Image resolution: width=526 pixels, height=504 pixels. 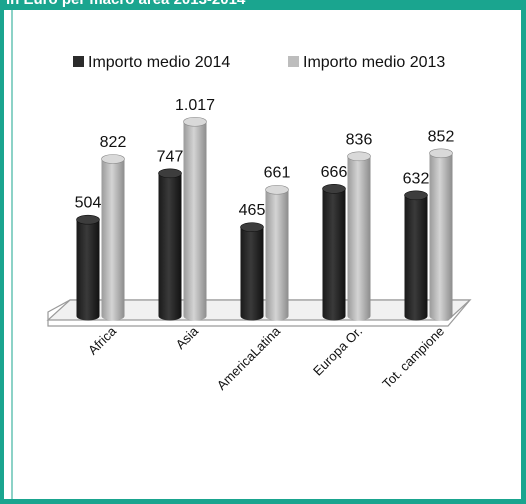 I want to click on x-tick-label-2: AmericaLatina, so click(x=249, y=358).